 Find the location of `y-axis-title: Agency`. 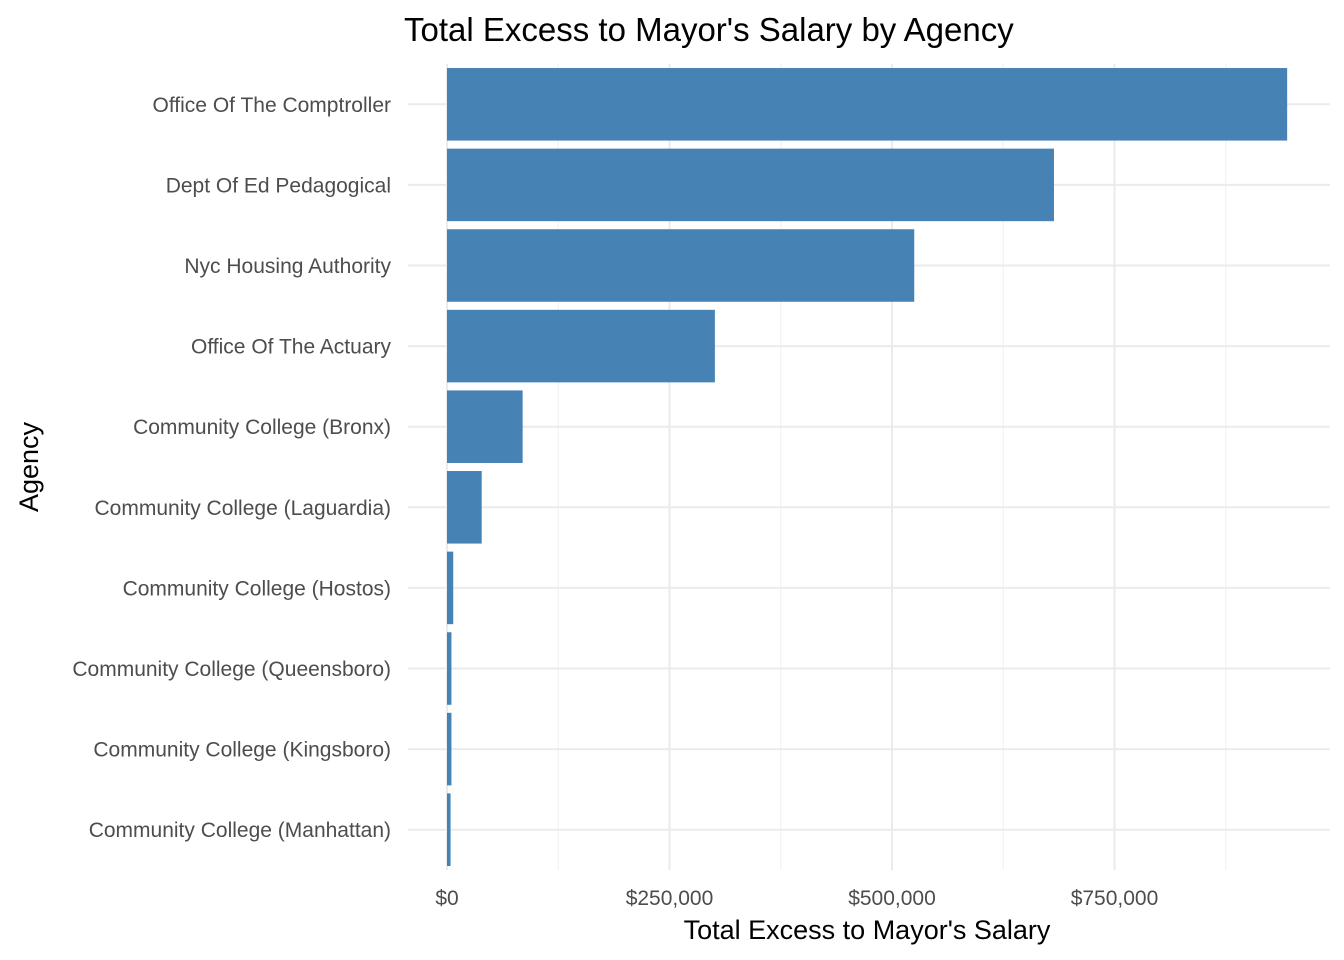

y-axis-title: Agency is located at coordinates (29, 466).